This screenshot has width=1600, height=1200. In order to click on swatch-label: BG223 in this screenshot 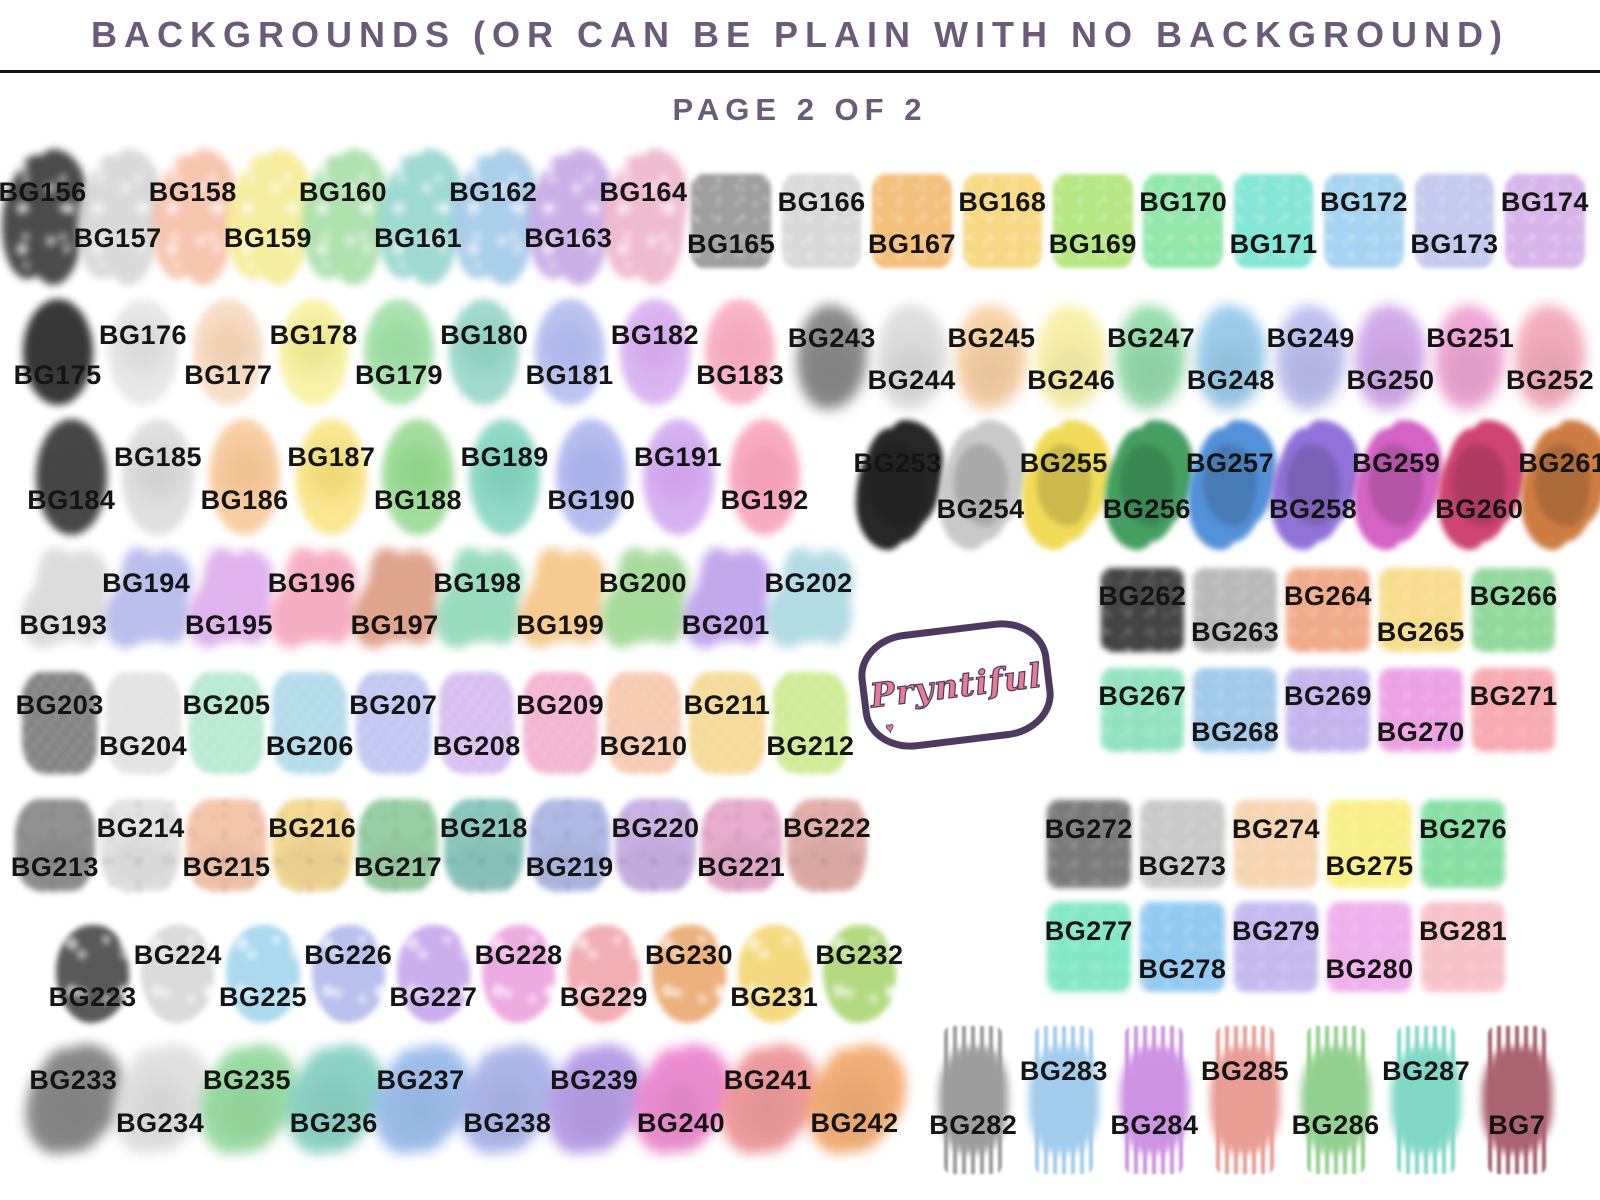, I will do `click(92, 996)`.